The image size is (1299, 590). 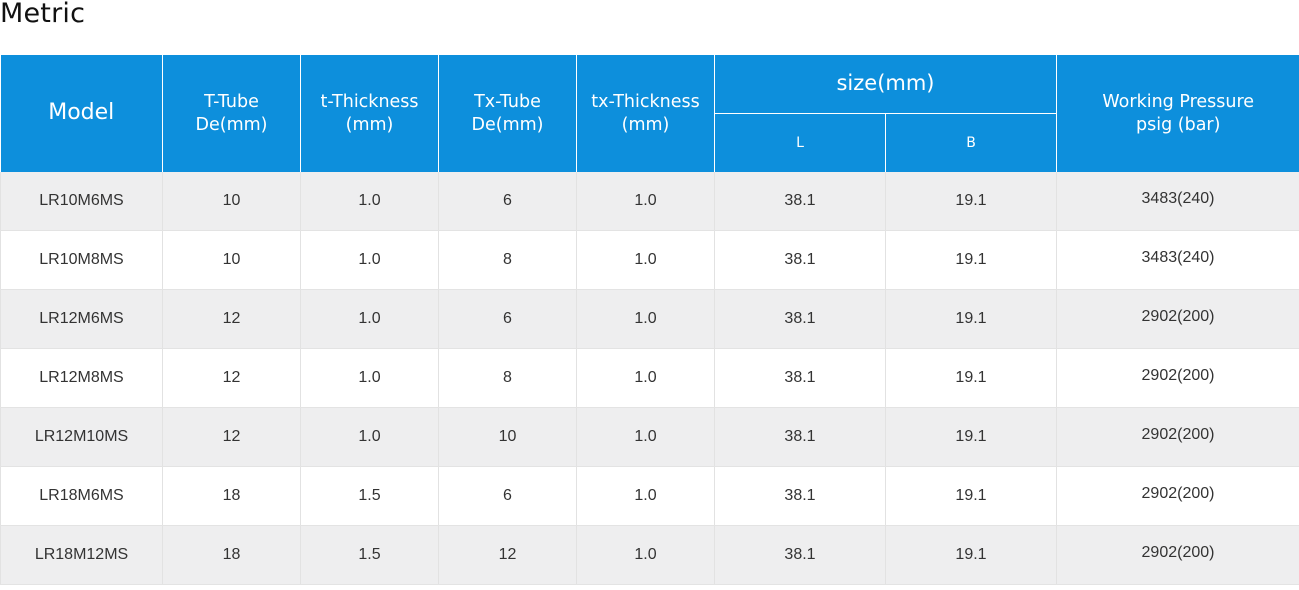 I want to click on cell-model: LR12M10MS, so click(x=81, y=437).